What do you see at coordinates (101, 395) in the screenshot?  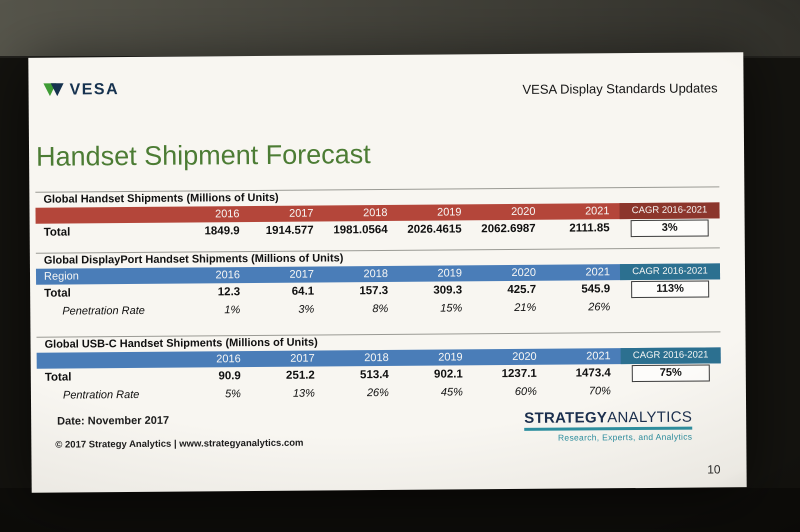 I see `row-label: Pentration Rate` at bounding box center [101, 395].